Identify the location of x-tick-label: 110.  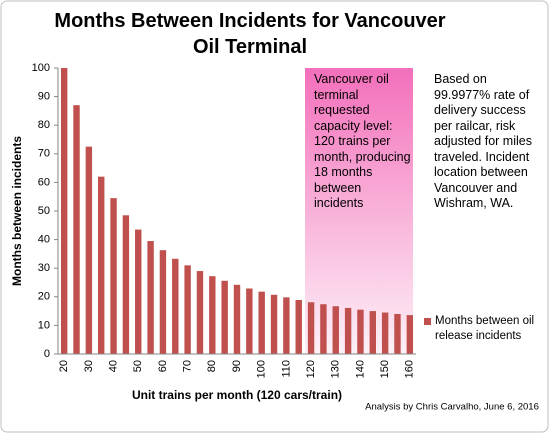
(286, 369).